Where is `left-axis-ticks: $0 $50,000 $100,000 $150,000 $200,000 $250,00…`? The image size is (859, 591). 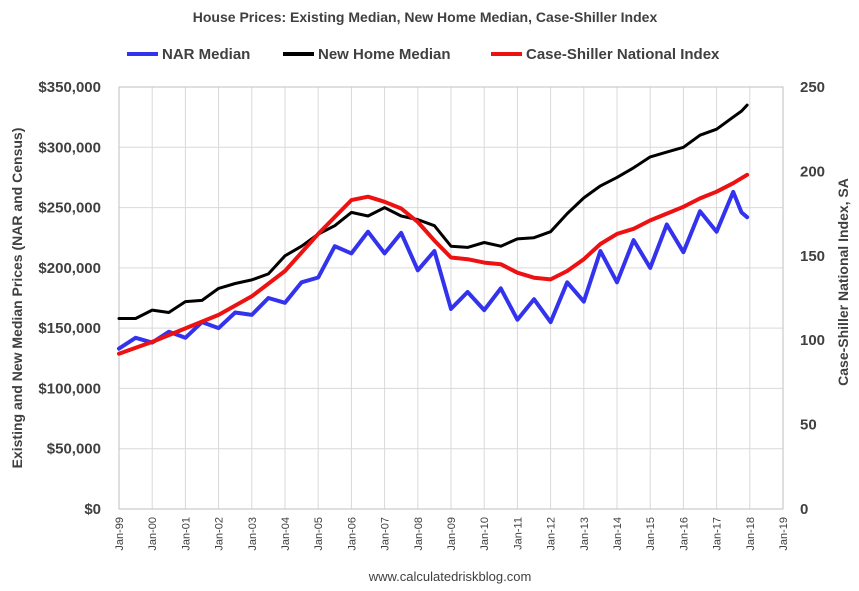
left-axis-ticks: $0 $50,000 $100,000 $150,000 $200,000 $250,00… is located at coordinates (69, 298).